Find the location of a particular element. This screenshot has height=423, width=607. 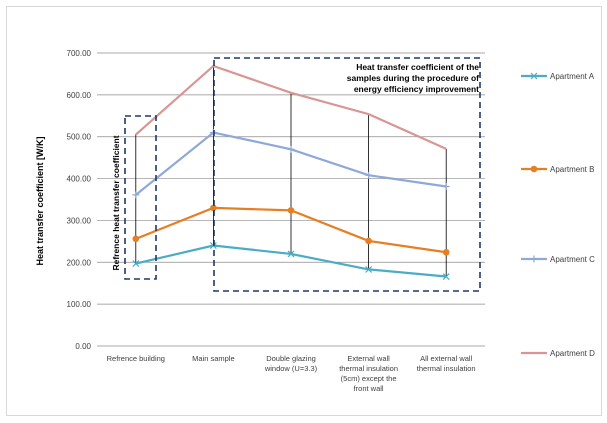

legend-item: Apartment B is located at coordinates (557, 169).